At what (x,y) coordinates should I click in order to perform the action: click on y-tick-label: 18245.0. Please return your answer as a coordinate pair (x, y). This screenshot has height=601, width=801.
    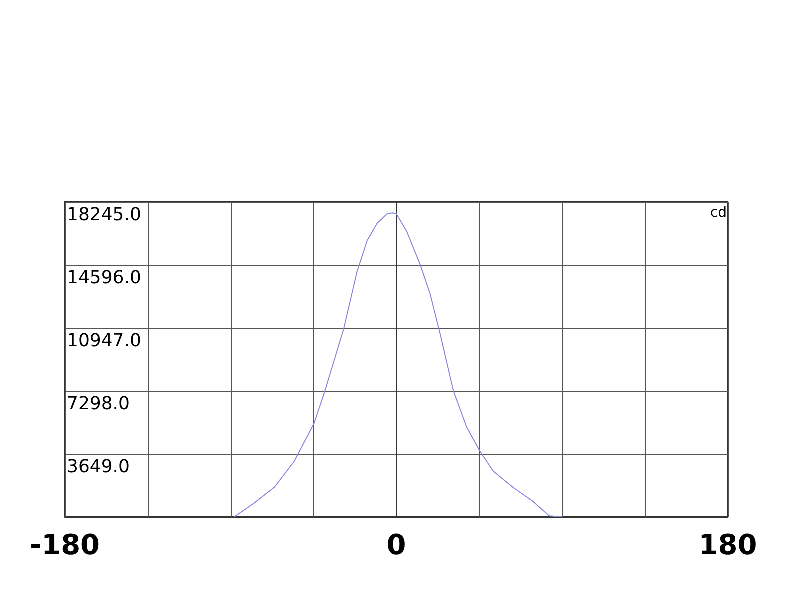
    Looking at the image, I should click on (104, 215).